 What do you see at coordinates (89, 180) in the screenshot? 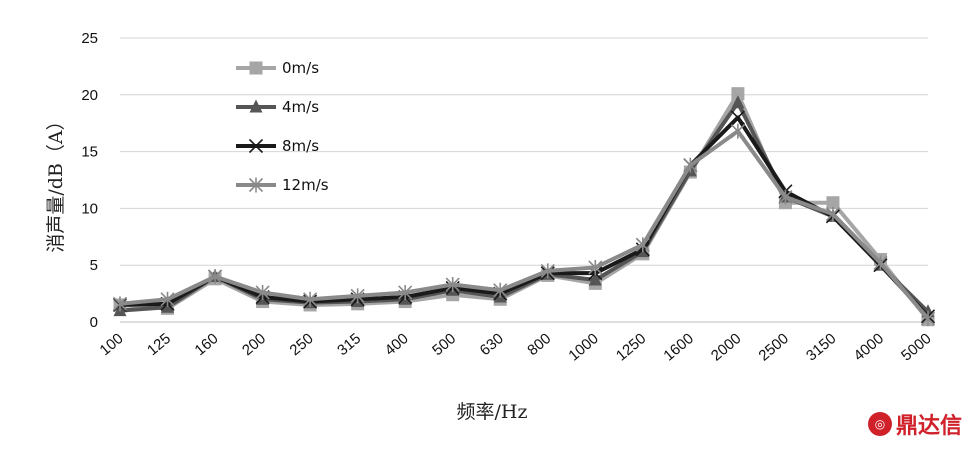
I see `y-axis-ticks: 0 5 10 15 20 25` at bounding box center [89, 180].